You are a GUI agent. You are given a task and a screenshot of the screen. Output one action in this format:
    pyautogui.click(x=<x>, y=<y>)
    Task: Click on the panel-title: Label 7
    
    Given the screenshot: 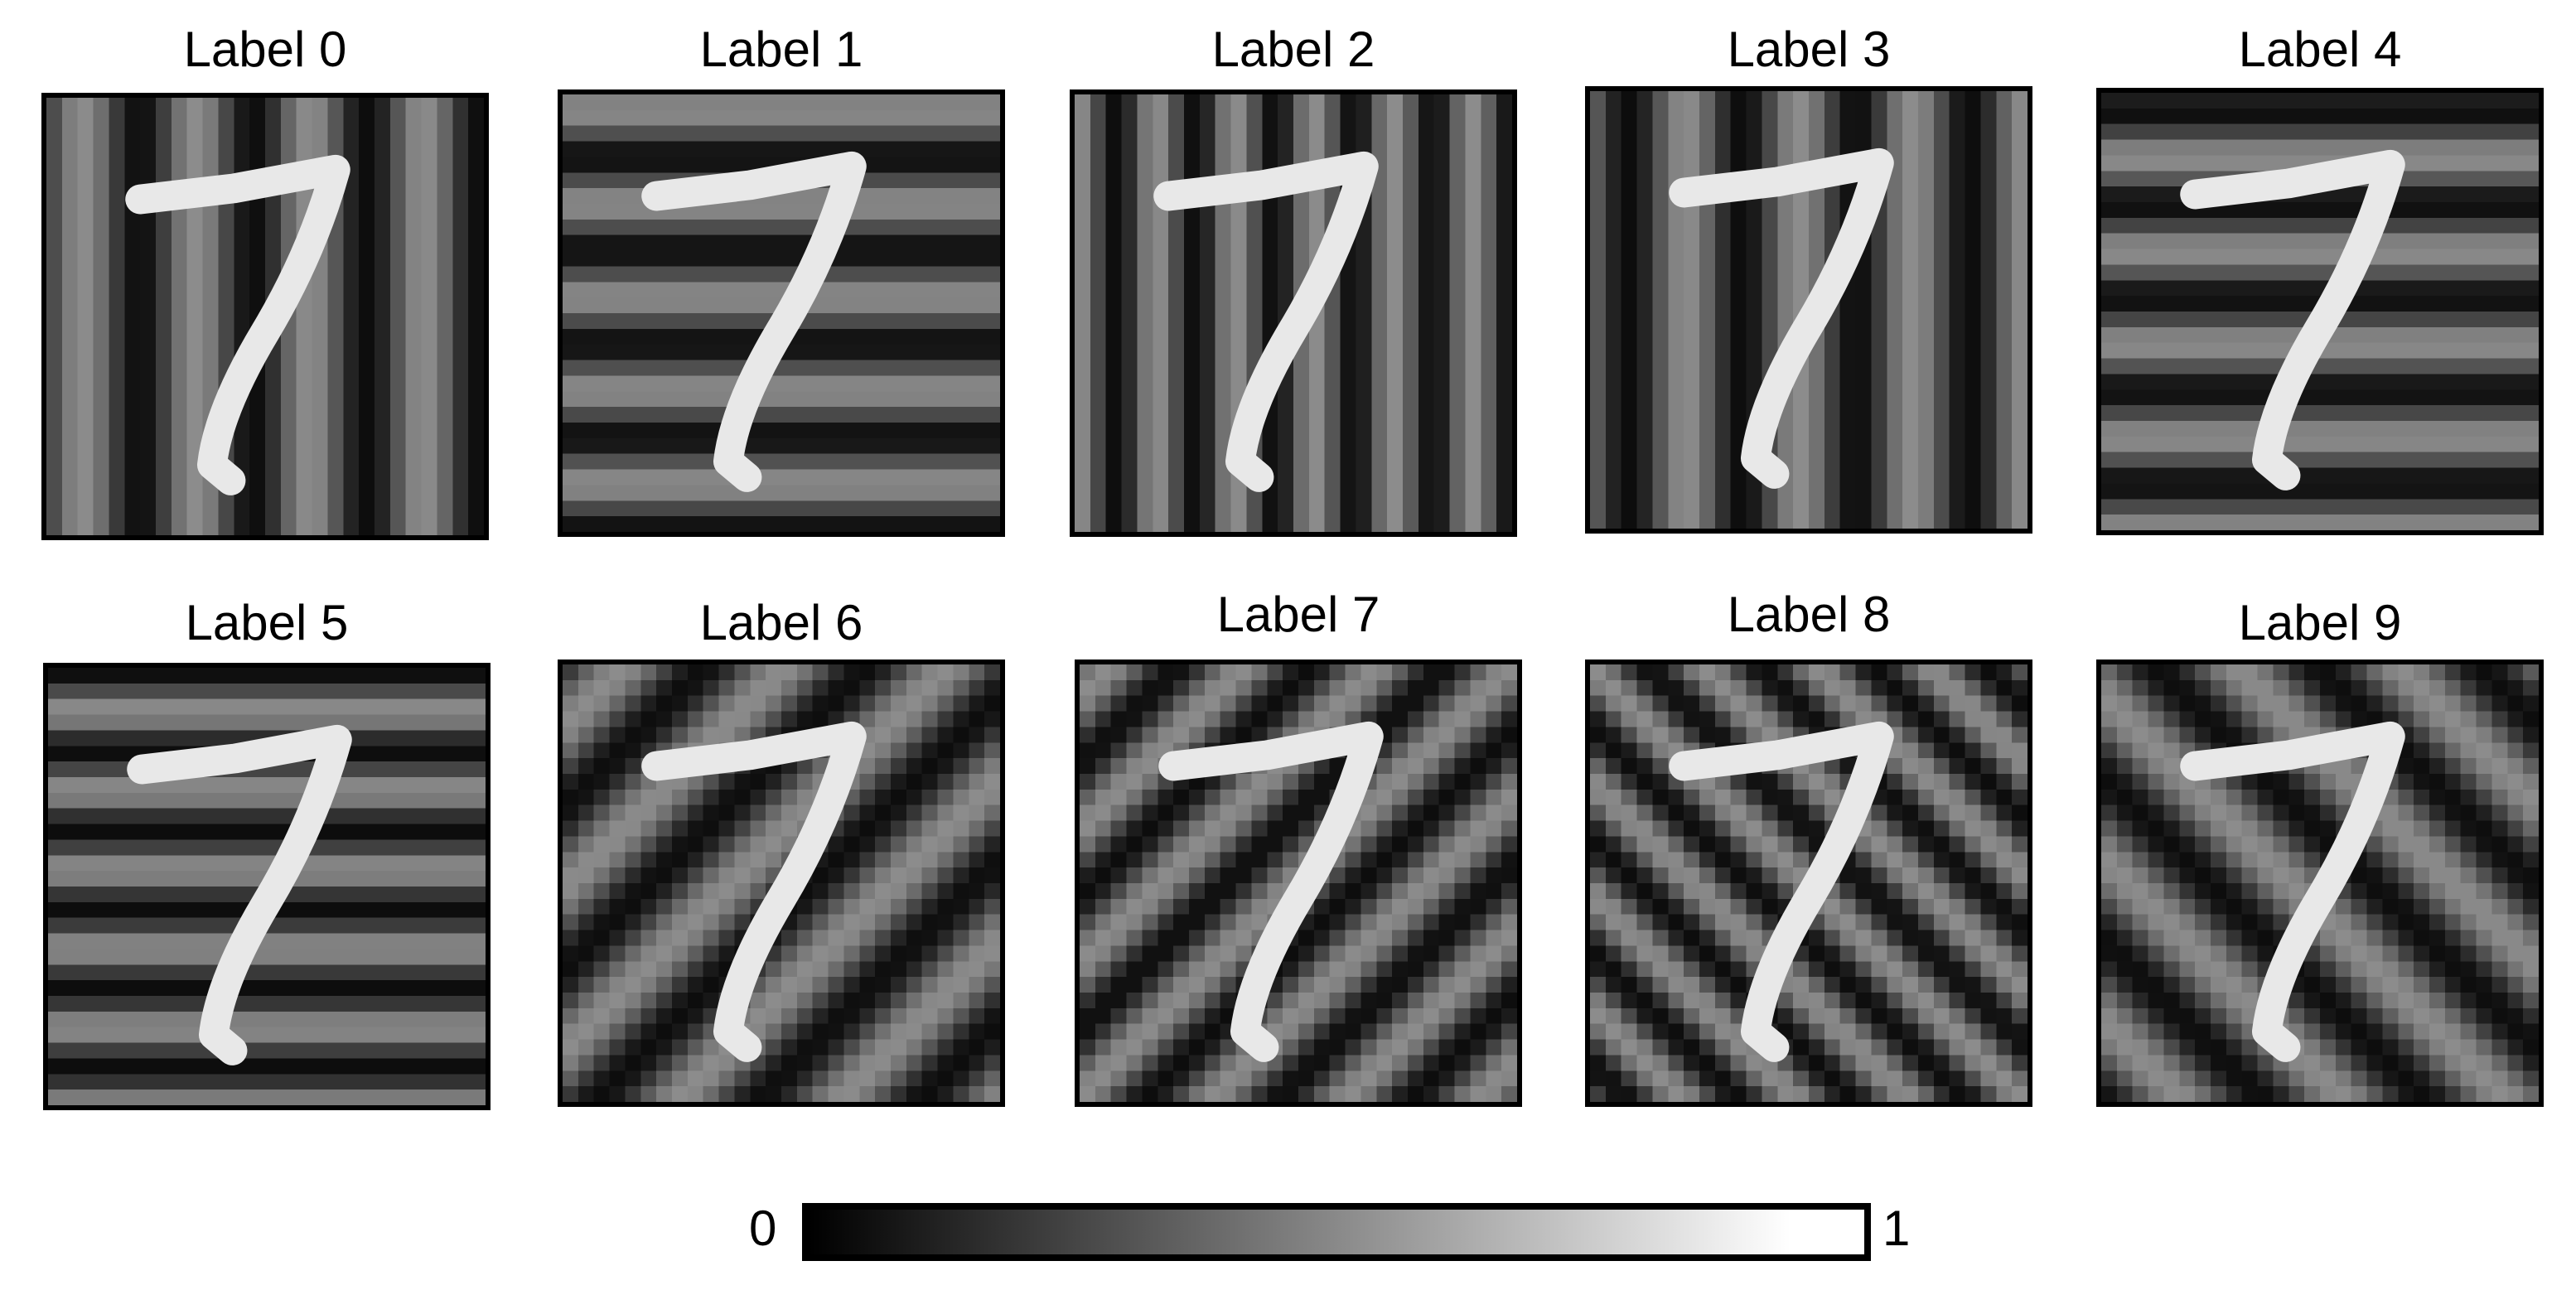 What is the action you would take?
    pyautogui.click(x=1298, y=614)
    